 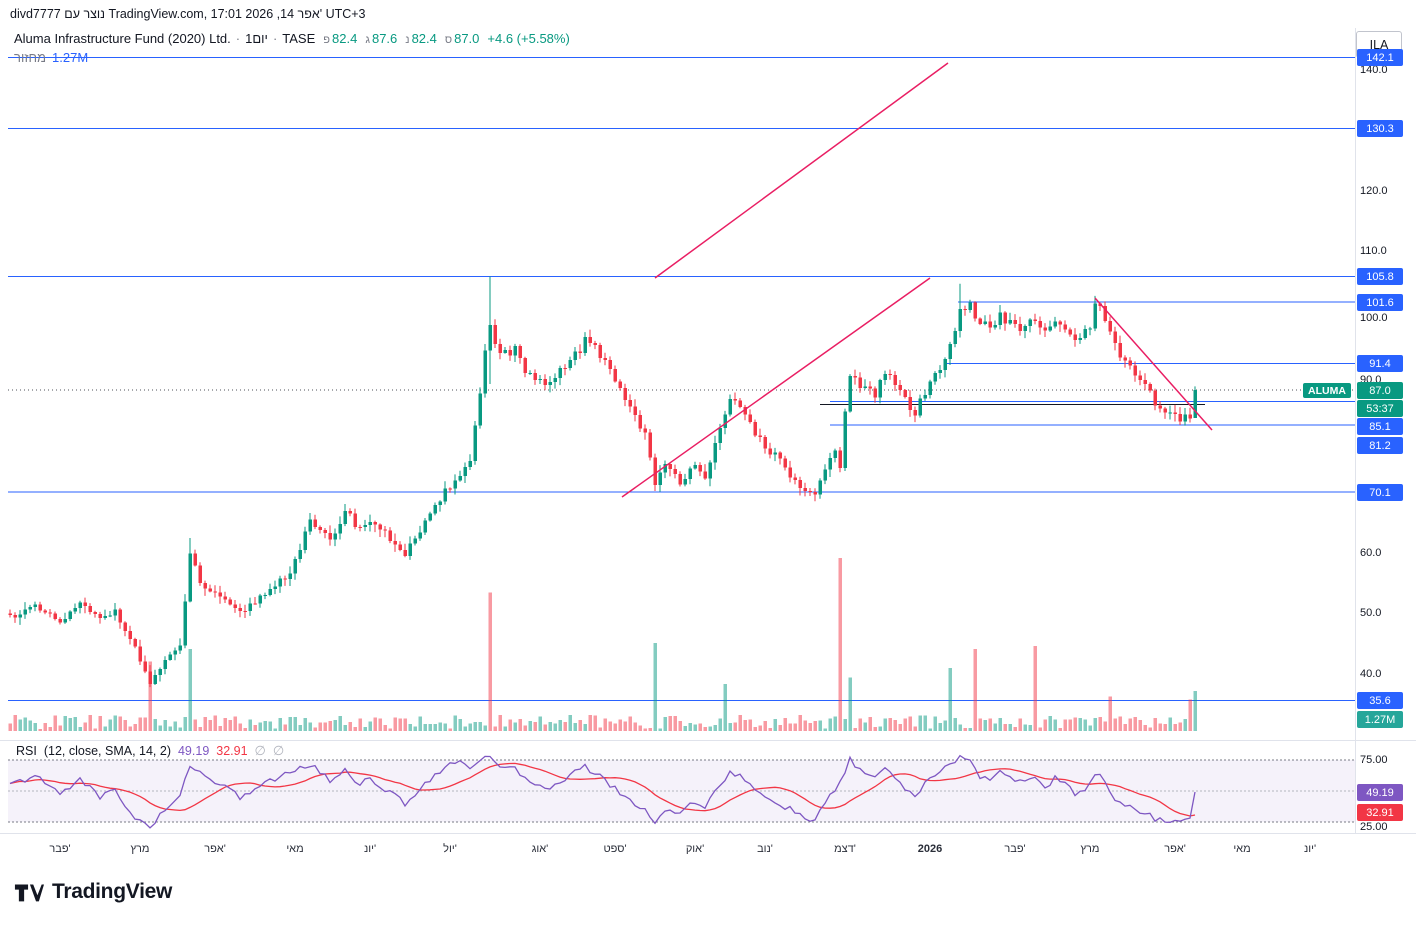 I want to click on price-tick: 40.0, so click(x=1371, y=674).